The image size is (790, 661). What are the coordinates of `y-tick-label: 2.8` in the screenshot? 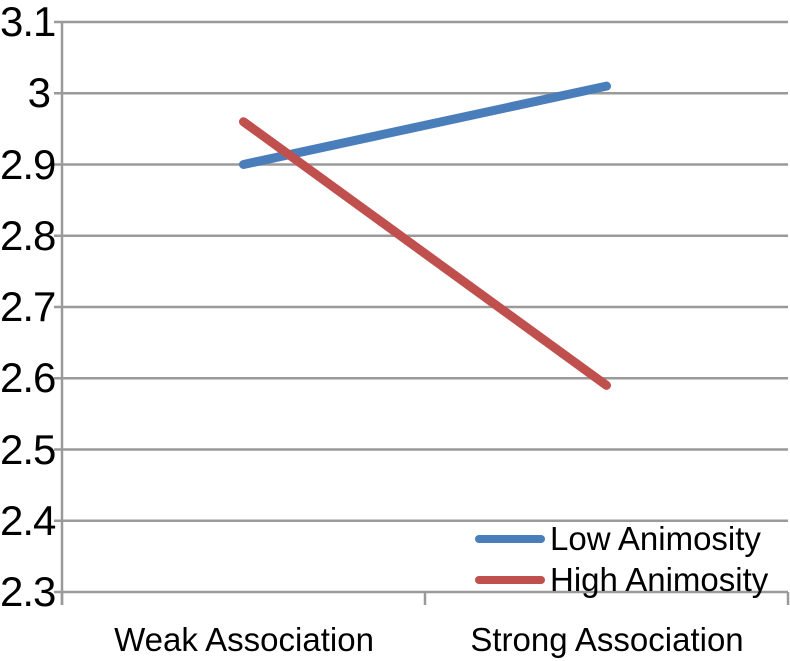 It's located at (28, 235).